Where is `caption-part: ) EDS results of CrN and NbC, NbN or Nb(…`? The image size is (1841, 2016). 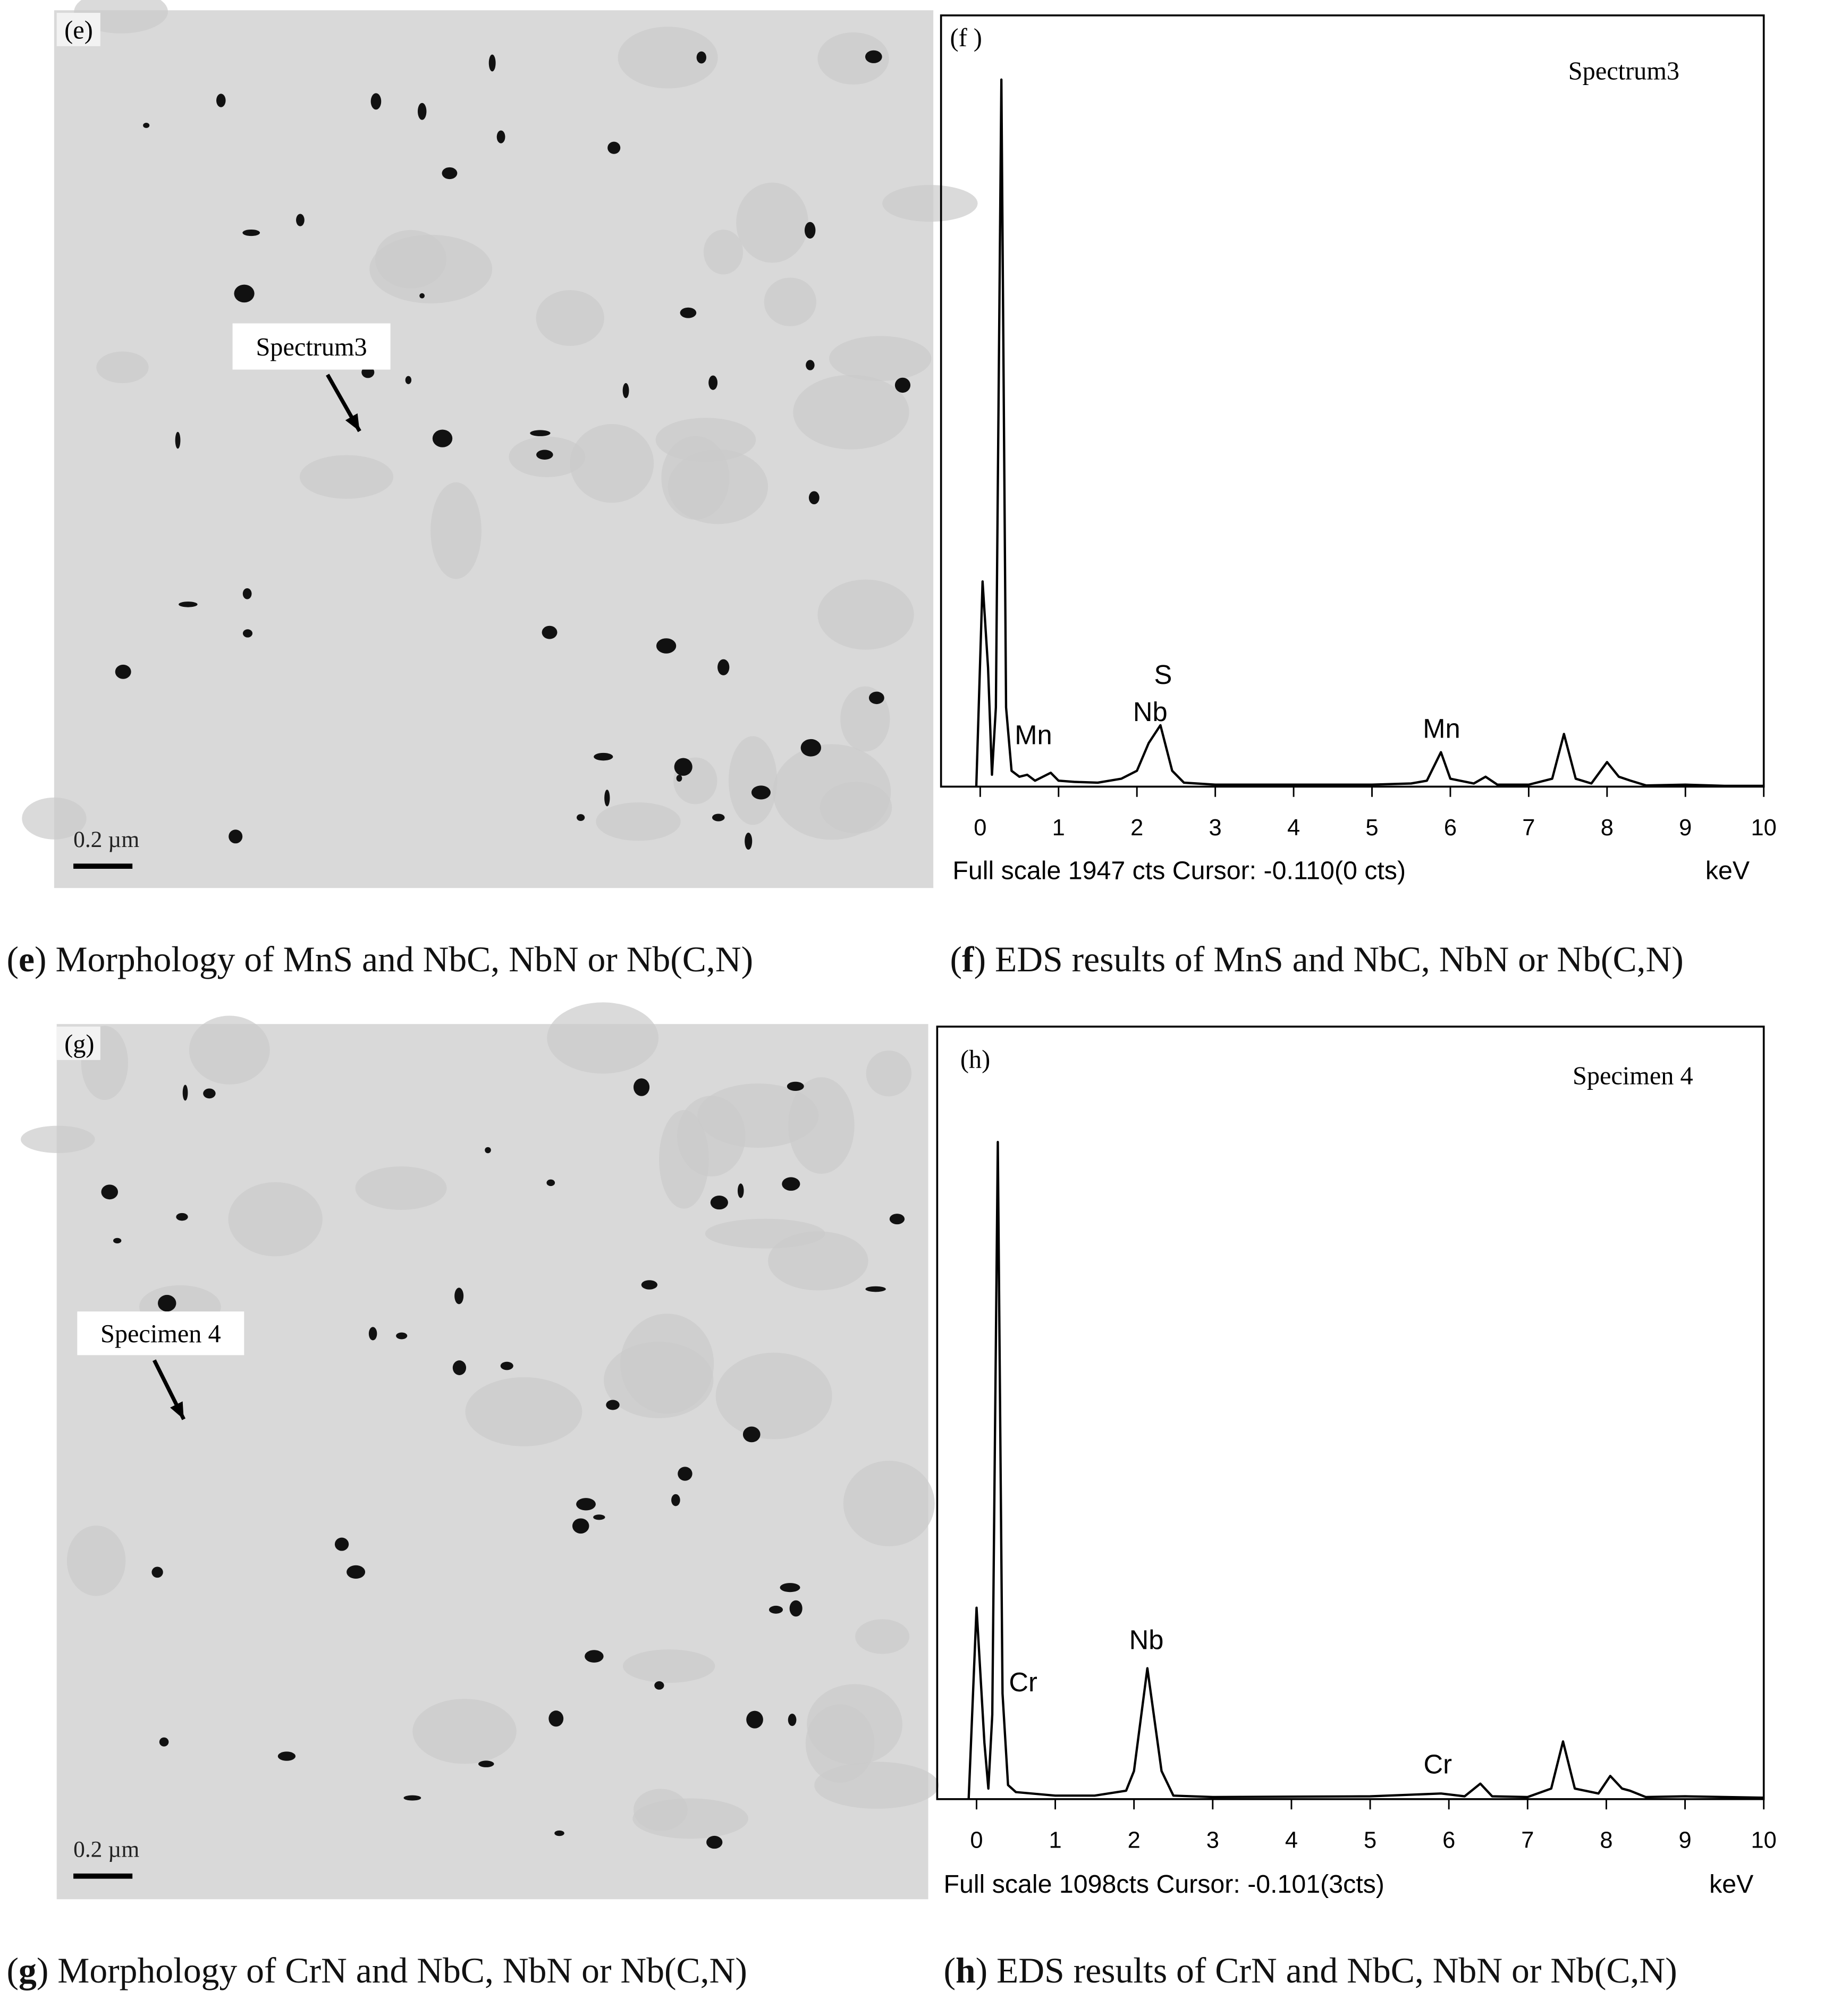 caption-part: ) EDS results of CrN and NbC, NbN or Nb(… is located at coordinates (1326, 1970).